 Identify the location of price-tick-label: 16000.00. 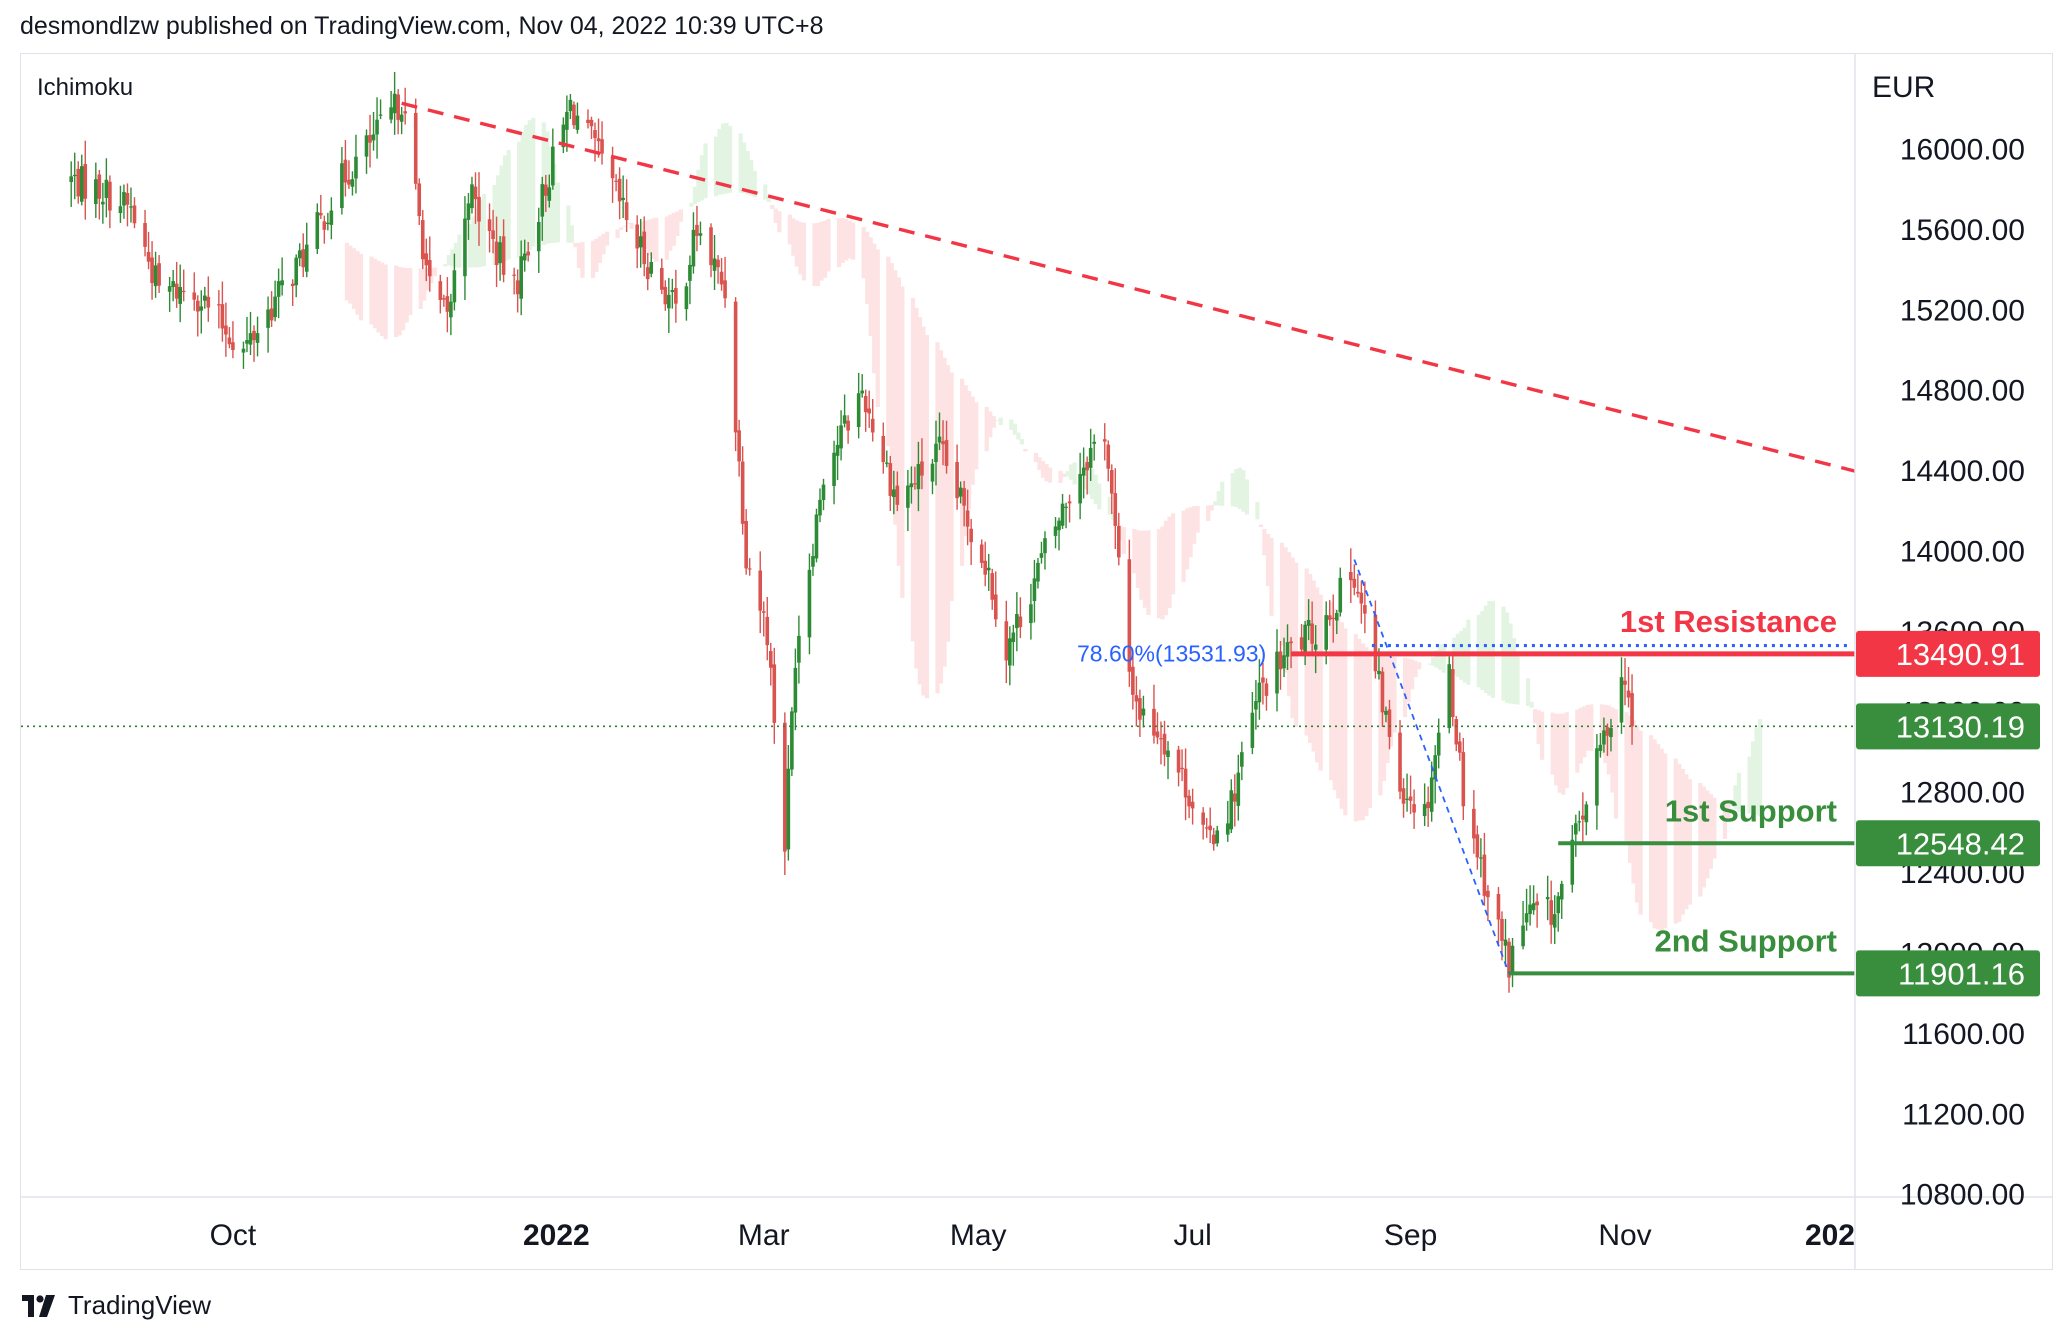
(1962, 150).